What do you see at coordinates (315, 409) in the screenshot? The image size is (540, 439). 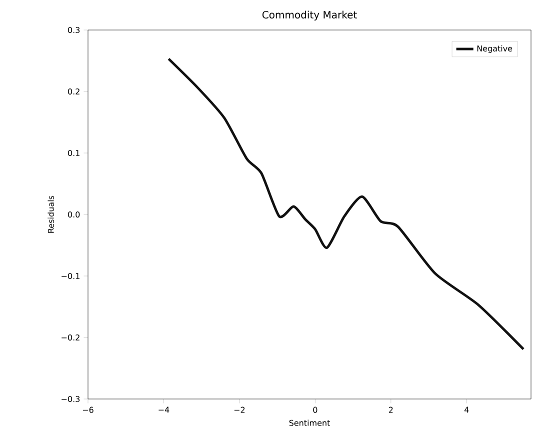 I see `x-tick-label: 0` at bounding box center [315, 409].